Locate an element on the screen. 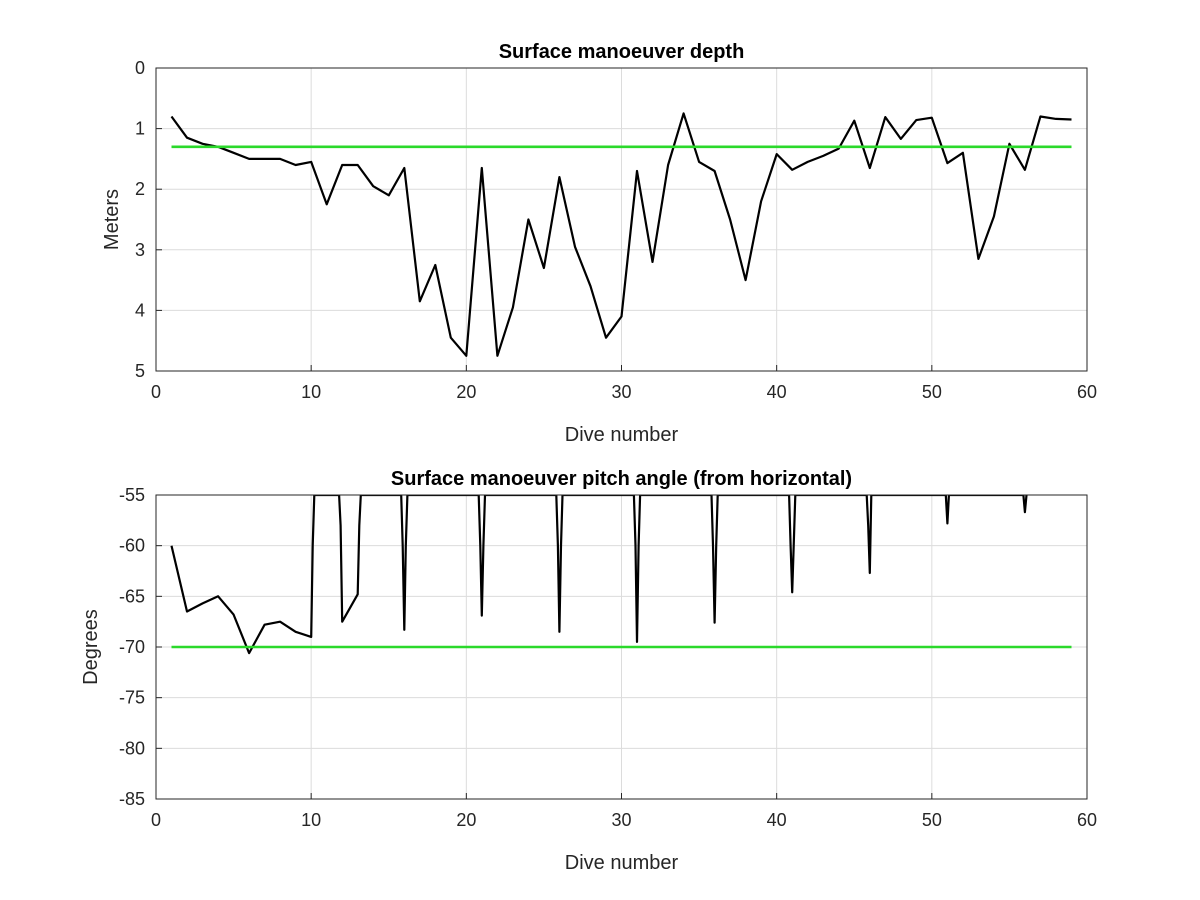 This screenshot has width=1200, height=900. depth-x-tick-label: 50 is located at coordinates (932, 392).